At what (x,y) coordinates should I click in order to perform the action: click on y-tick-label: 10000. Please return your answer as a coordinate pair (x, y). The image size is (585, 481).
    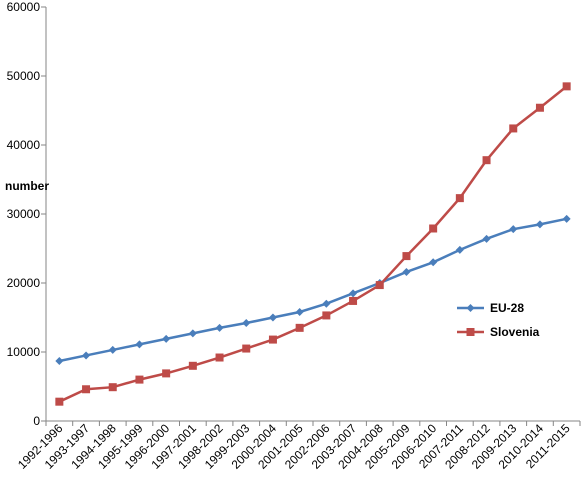
    Looking at the image, I should click on (24, 352).